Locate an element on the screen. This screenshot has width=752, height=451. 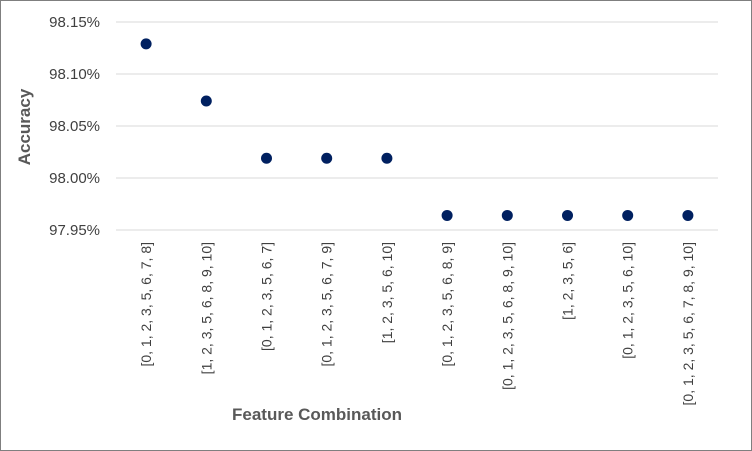
x-tick-label: [0, 1, 2, 3, 5, 6, 7, 8] is located at coordinates (146, 304).